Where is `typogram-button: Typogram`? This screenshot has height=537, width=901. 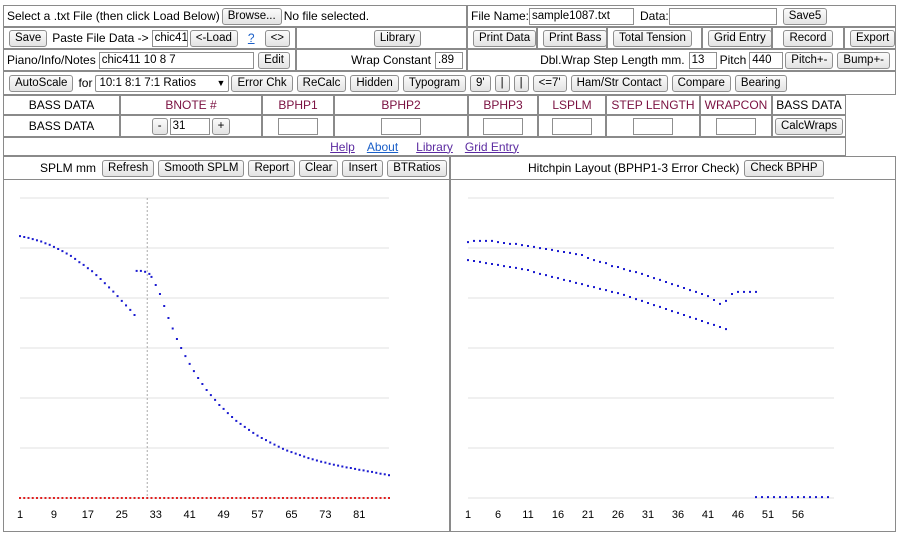 typogram-button: Typogram is located at coordinates (434, 83).